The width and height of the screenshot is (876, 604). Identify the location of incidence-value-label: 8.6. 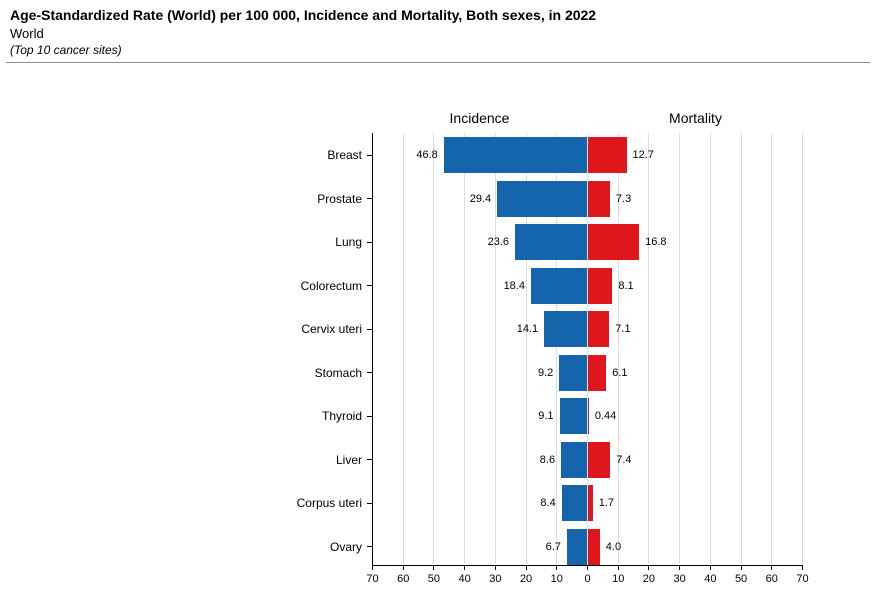
(547, 459).